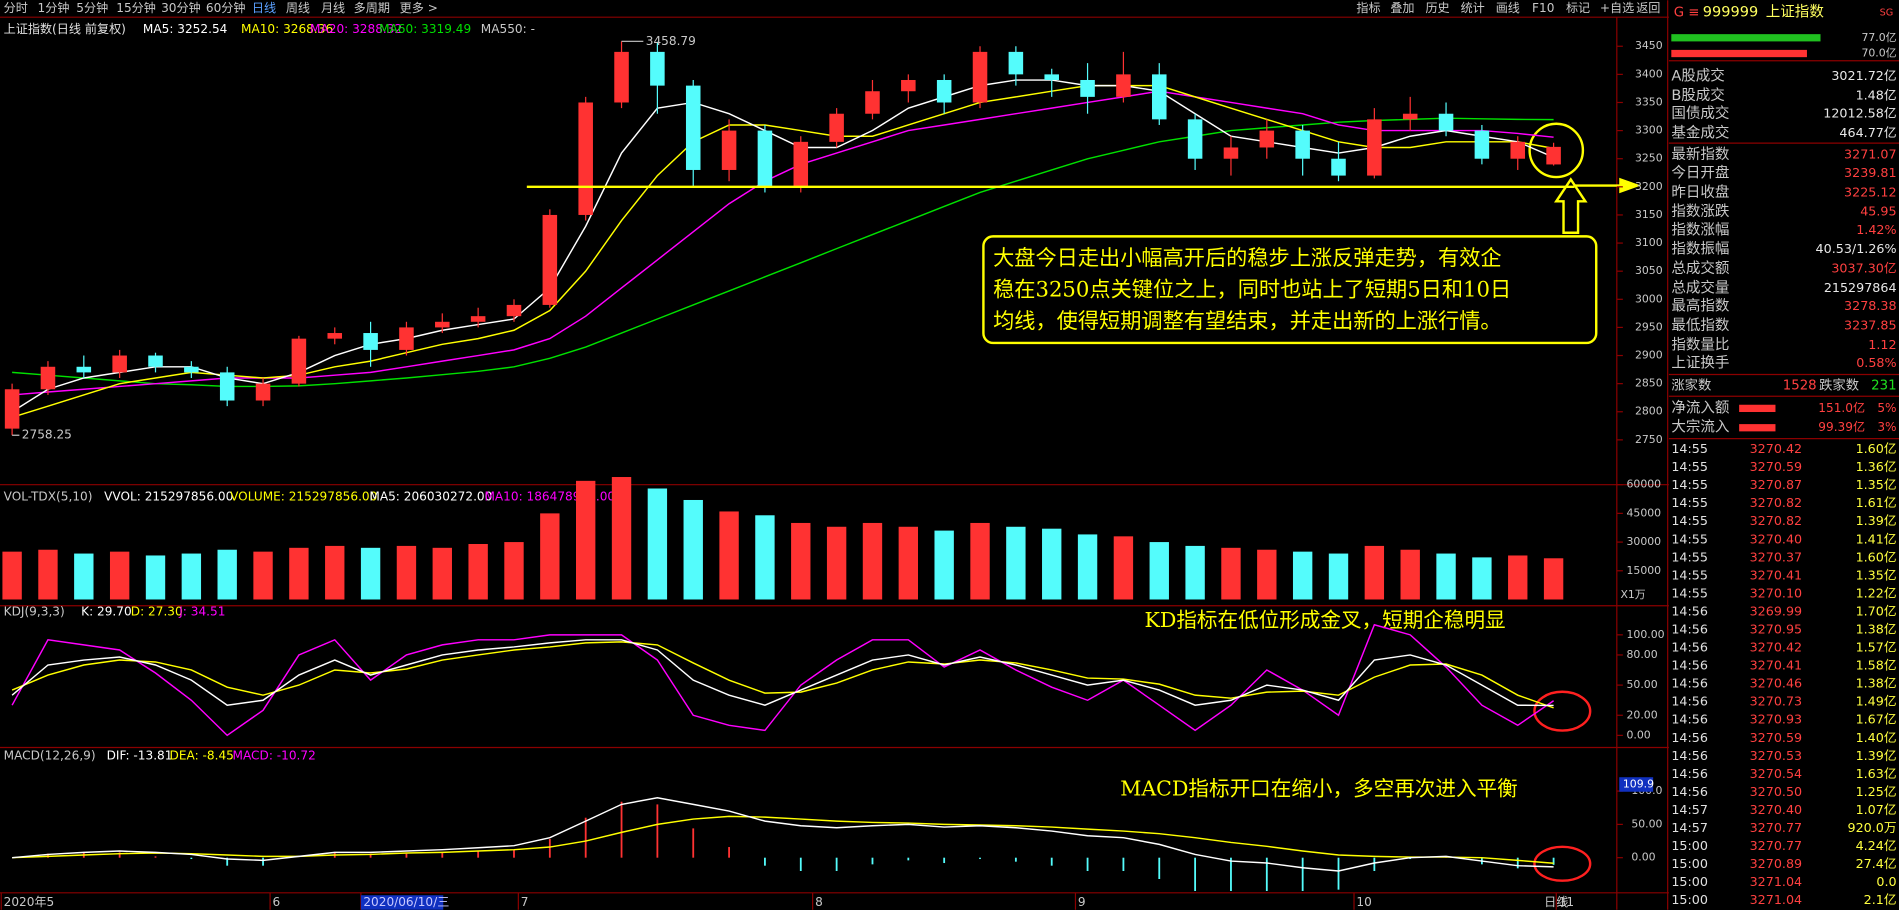 Image resolution: width=1899 pixels, height=910 pixels. Describe the element at coordinates (1841, 426) in the screenshot. I see `flow-value: 99.39亿` at that location.